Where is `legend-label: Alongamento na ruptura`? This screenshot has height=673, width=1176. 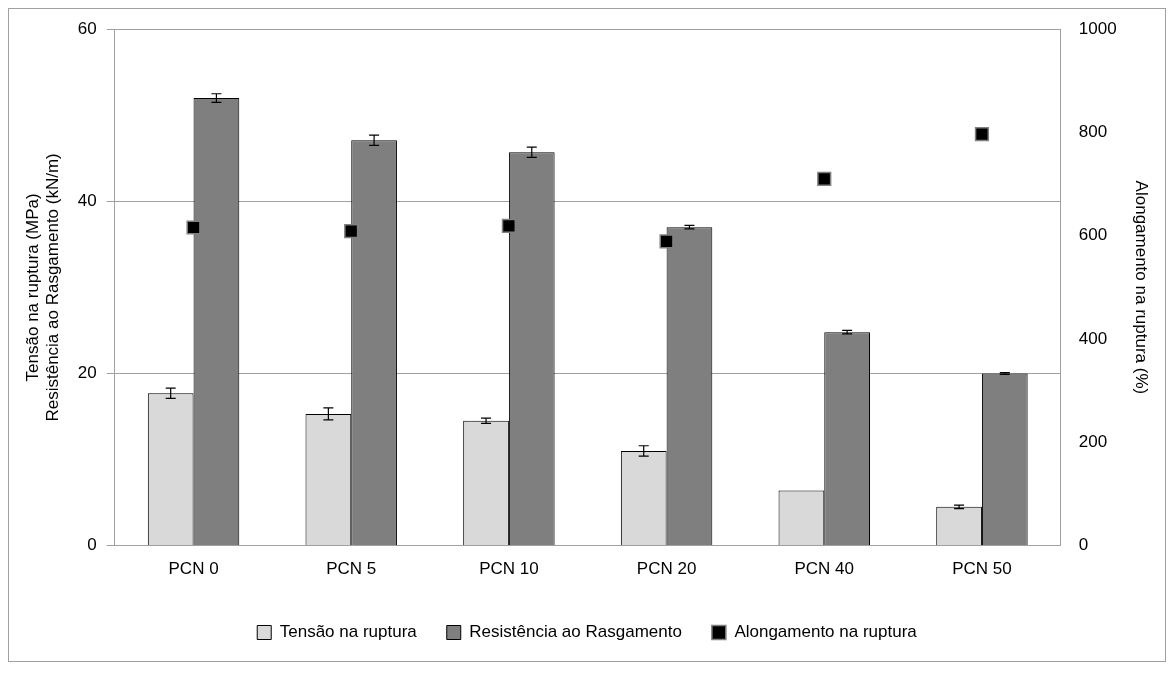 legend-label: Alongamento na ruptura is located at coordinates (826, 632).